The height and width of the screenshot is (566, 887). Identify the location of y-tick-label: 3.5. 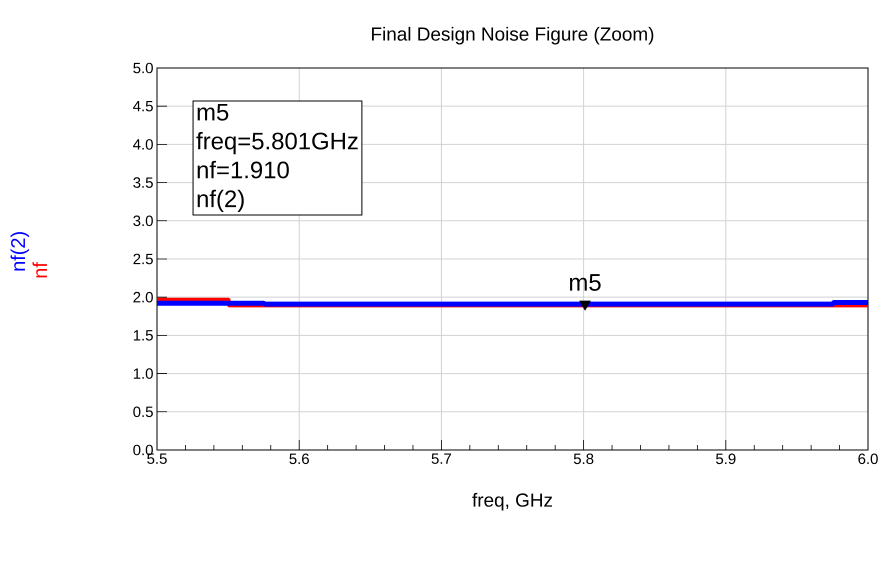
(143, 182).